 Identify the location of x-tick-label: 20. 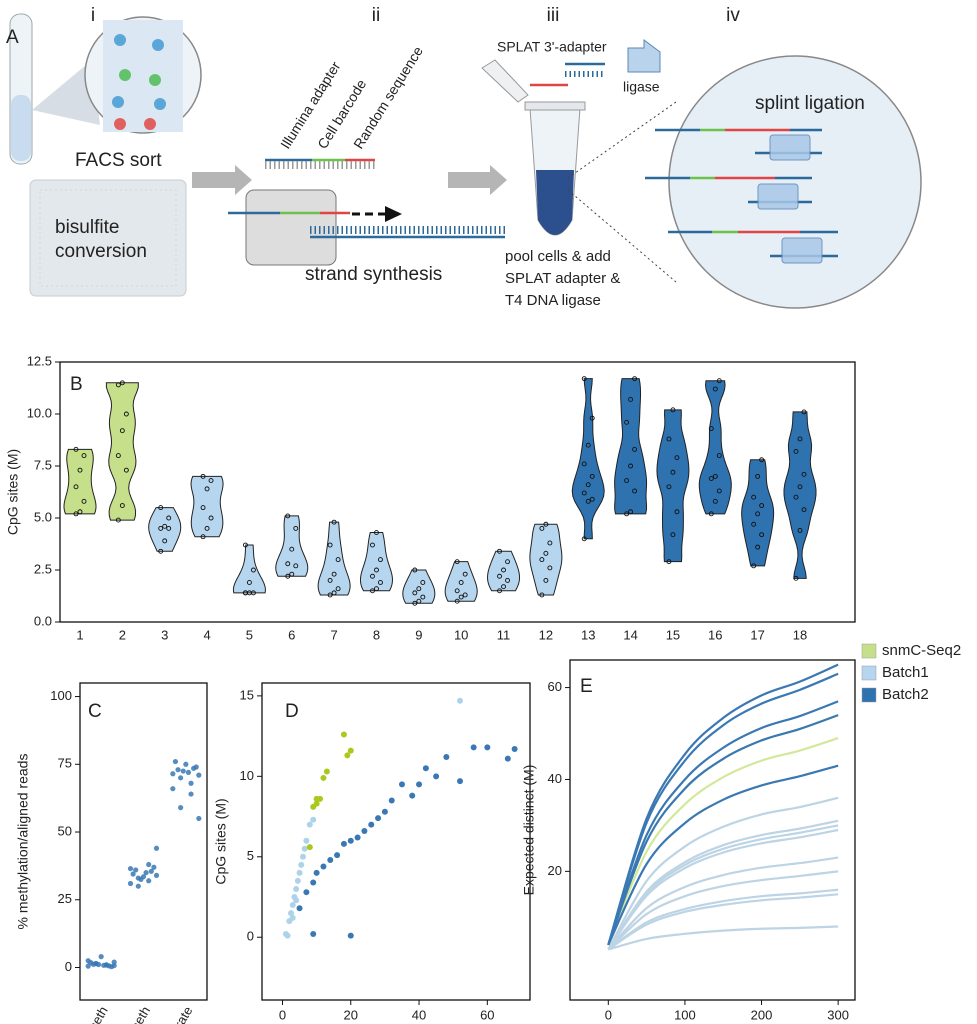
(351, 1014).